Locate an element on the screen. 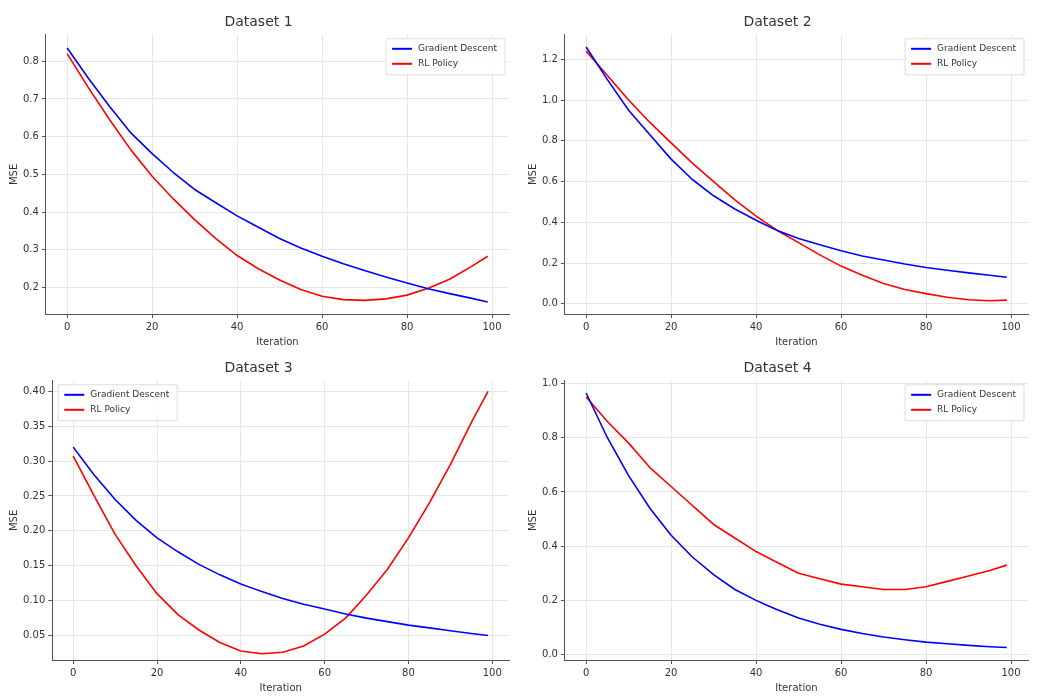 The height and width of the screenshot is (700, 1043). y-tick-label: 0.3 is located at coordinates (31, 249).